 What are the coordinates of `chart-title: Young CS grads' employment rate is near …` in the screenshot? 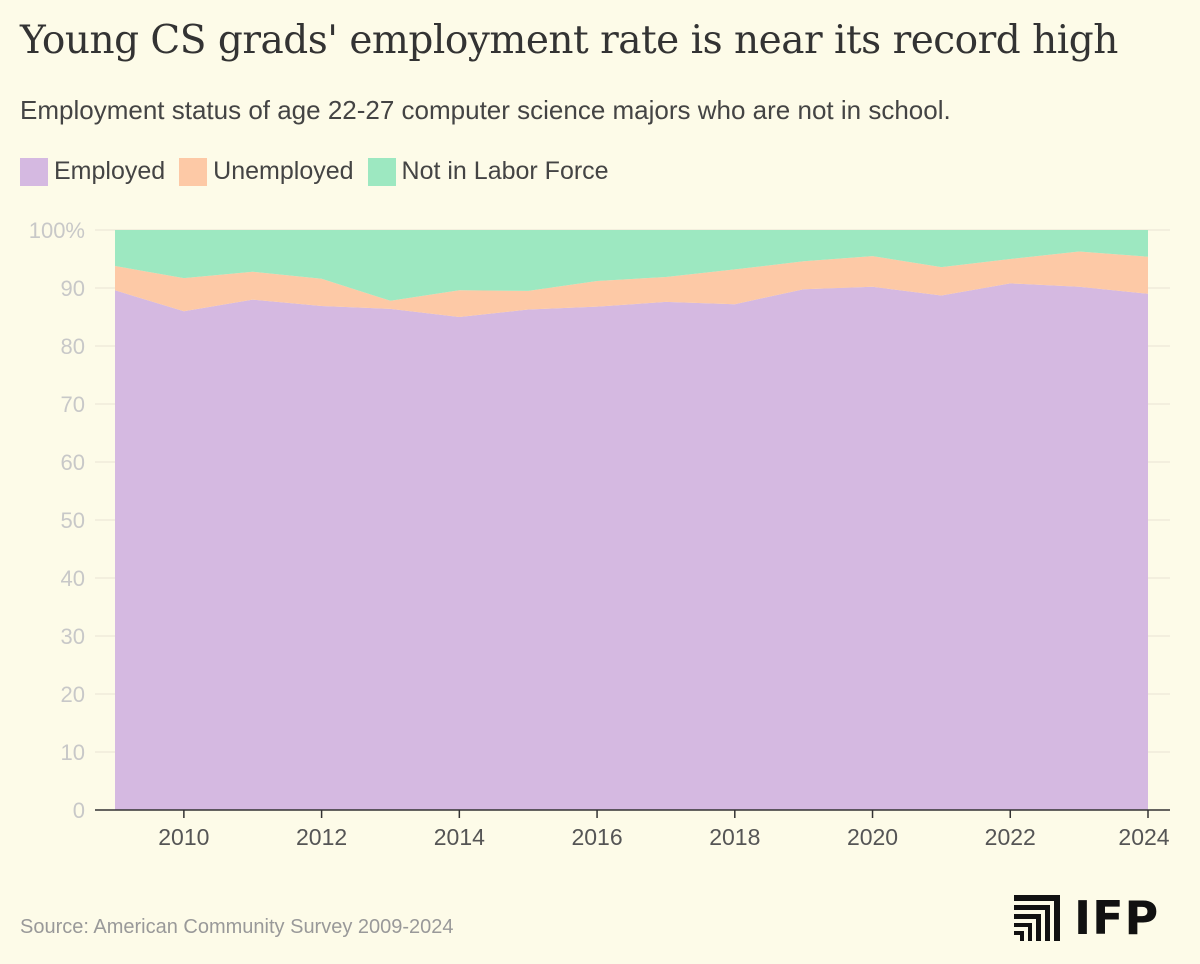 It's located at (569, 40).